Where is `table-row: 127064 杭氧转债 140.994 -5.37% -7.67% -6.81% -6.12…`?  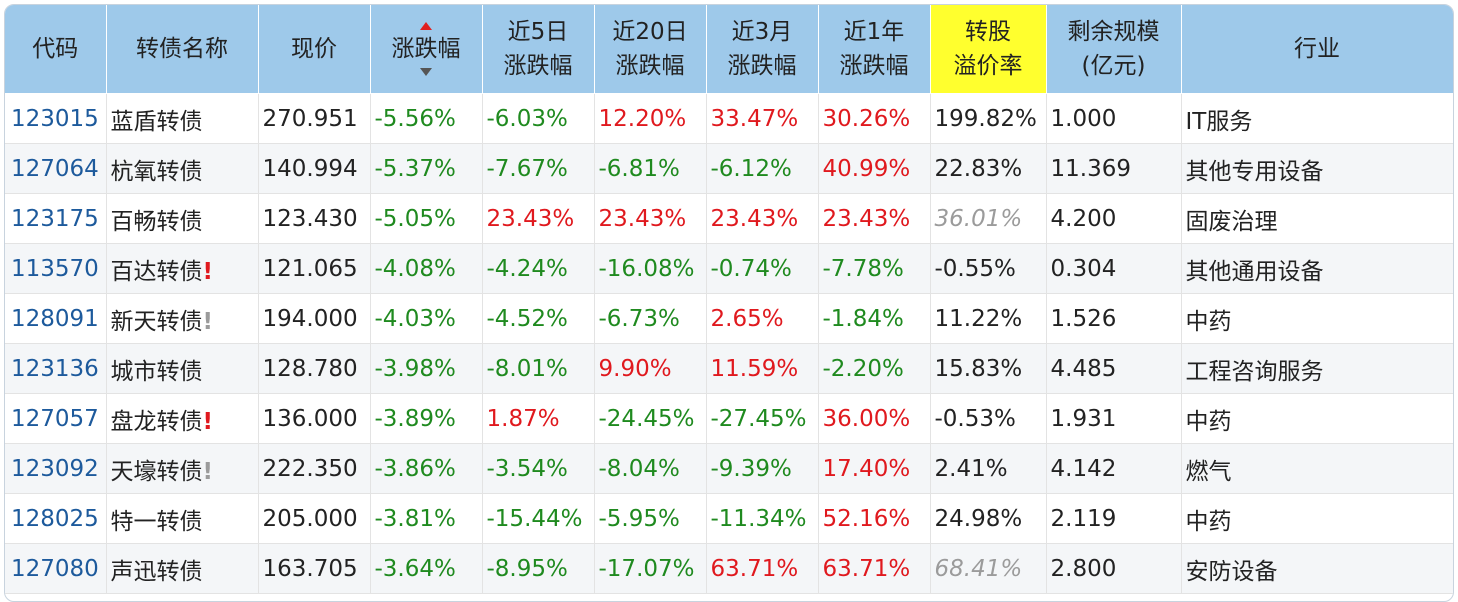 table-row: 127064 杭氧转债 140.994 -5.37% -7.67% -6.81% -6.12… is located at coordinates (729, 168).